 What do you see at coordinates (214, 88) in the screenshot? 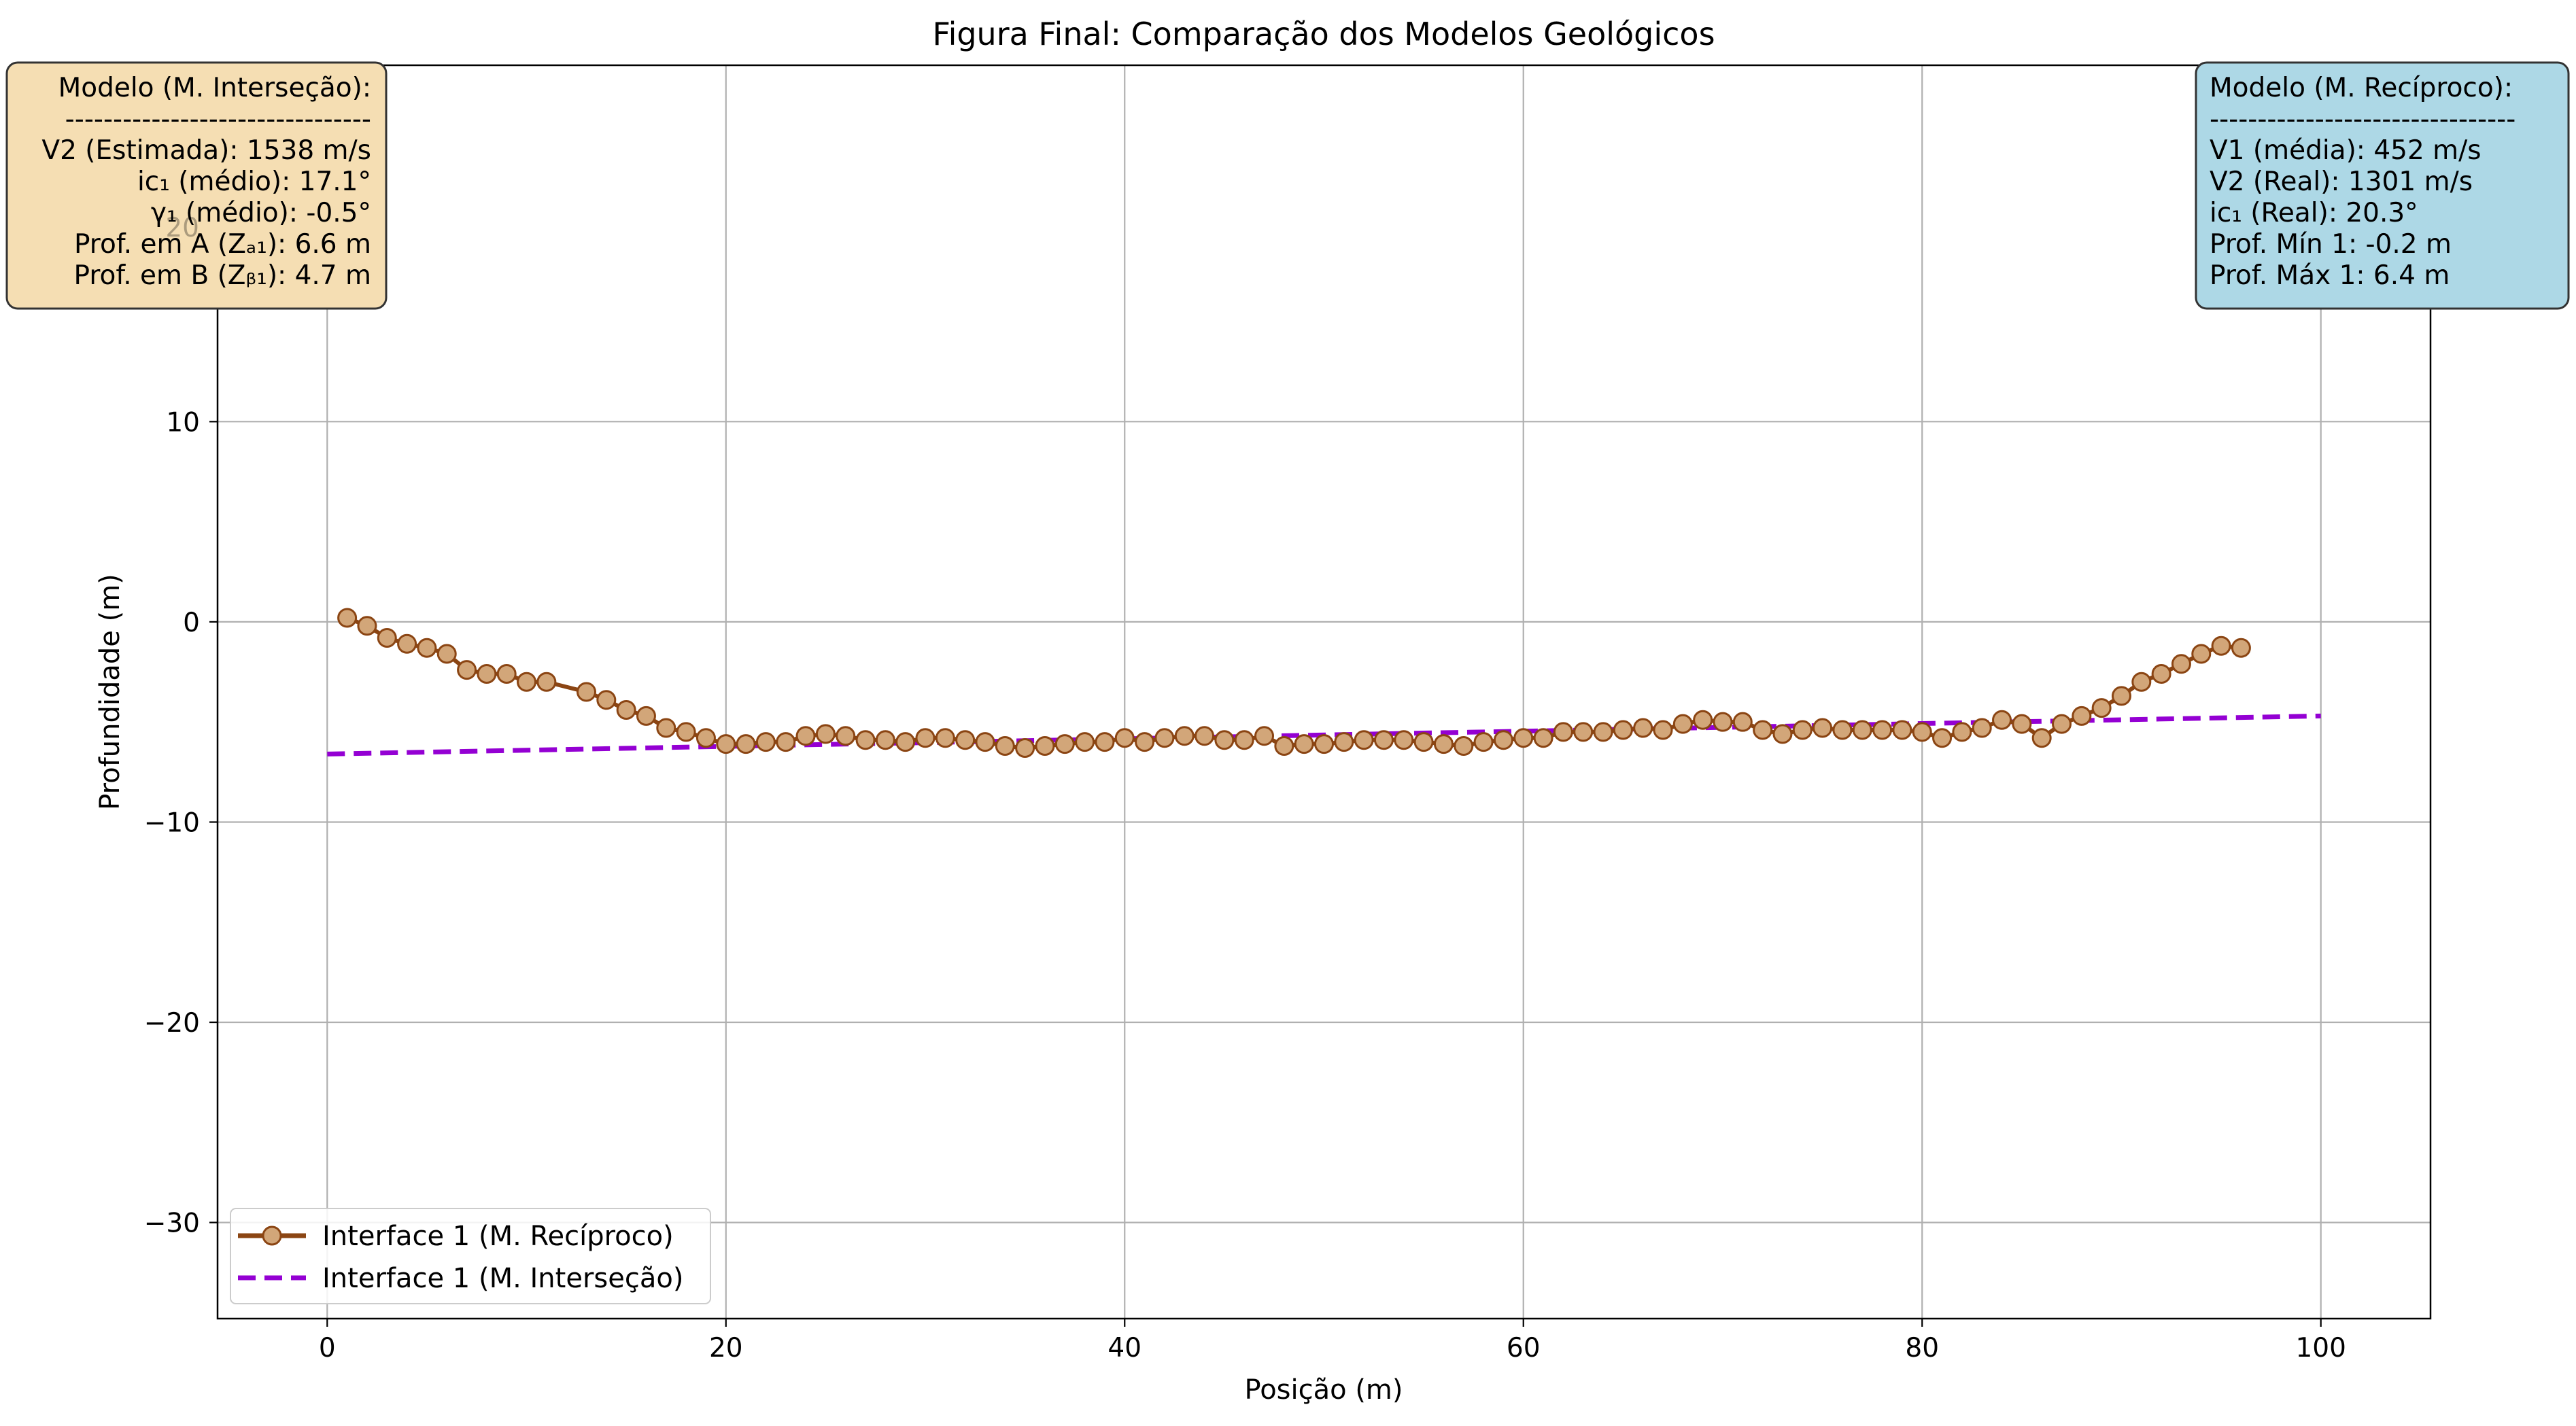
I see `intersecao-line-1: Modelo (M. Interseção):` at bounding box center [214, 88].